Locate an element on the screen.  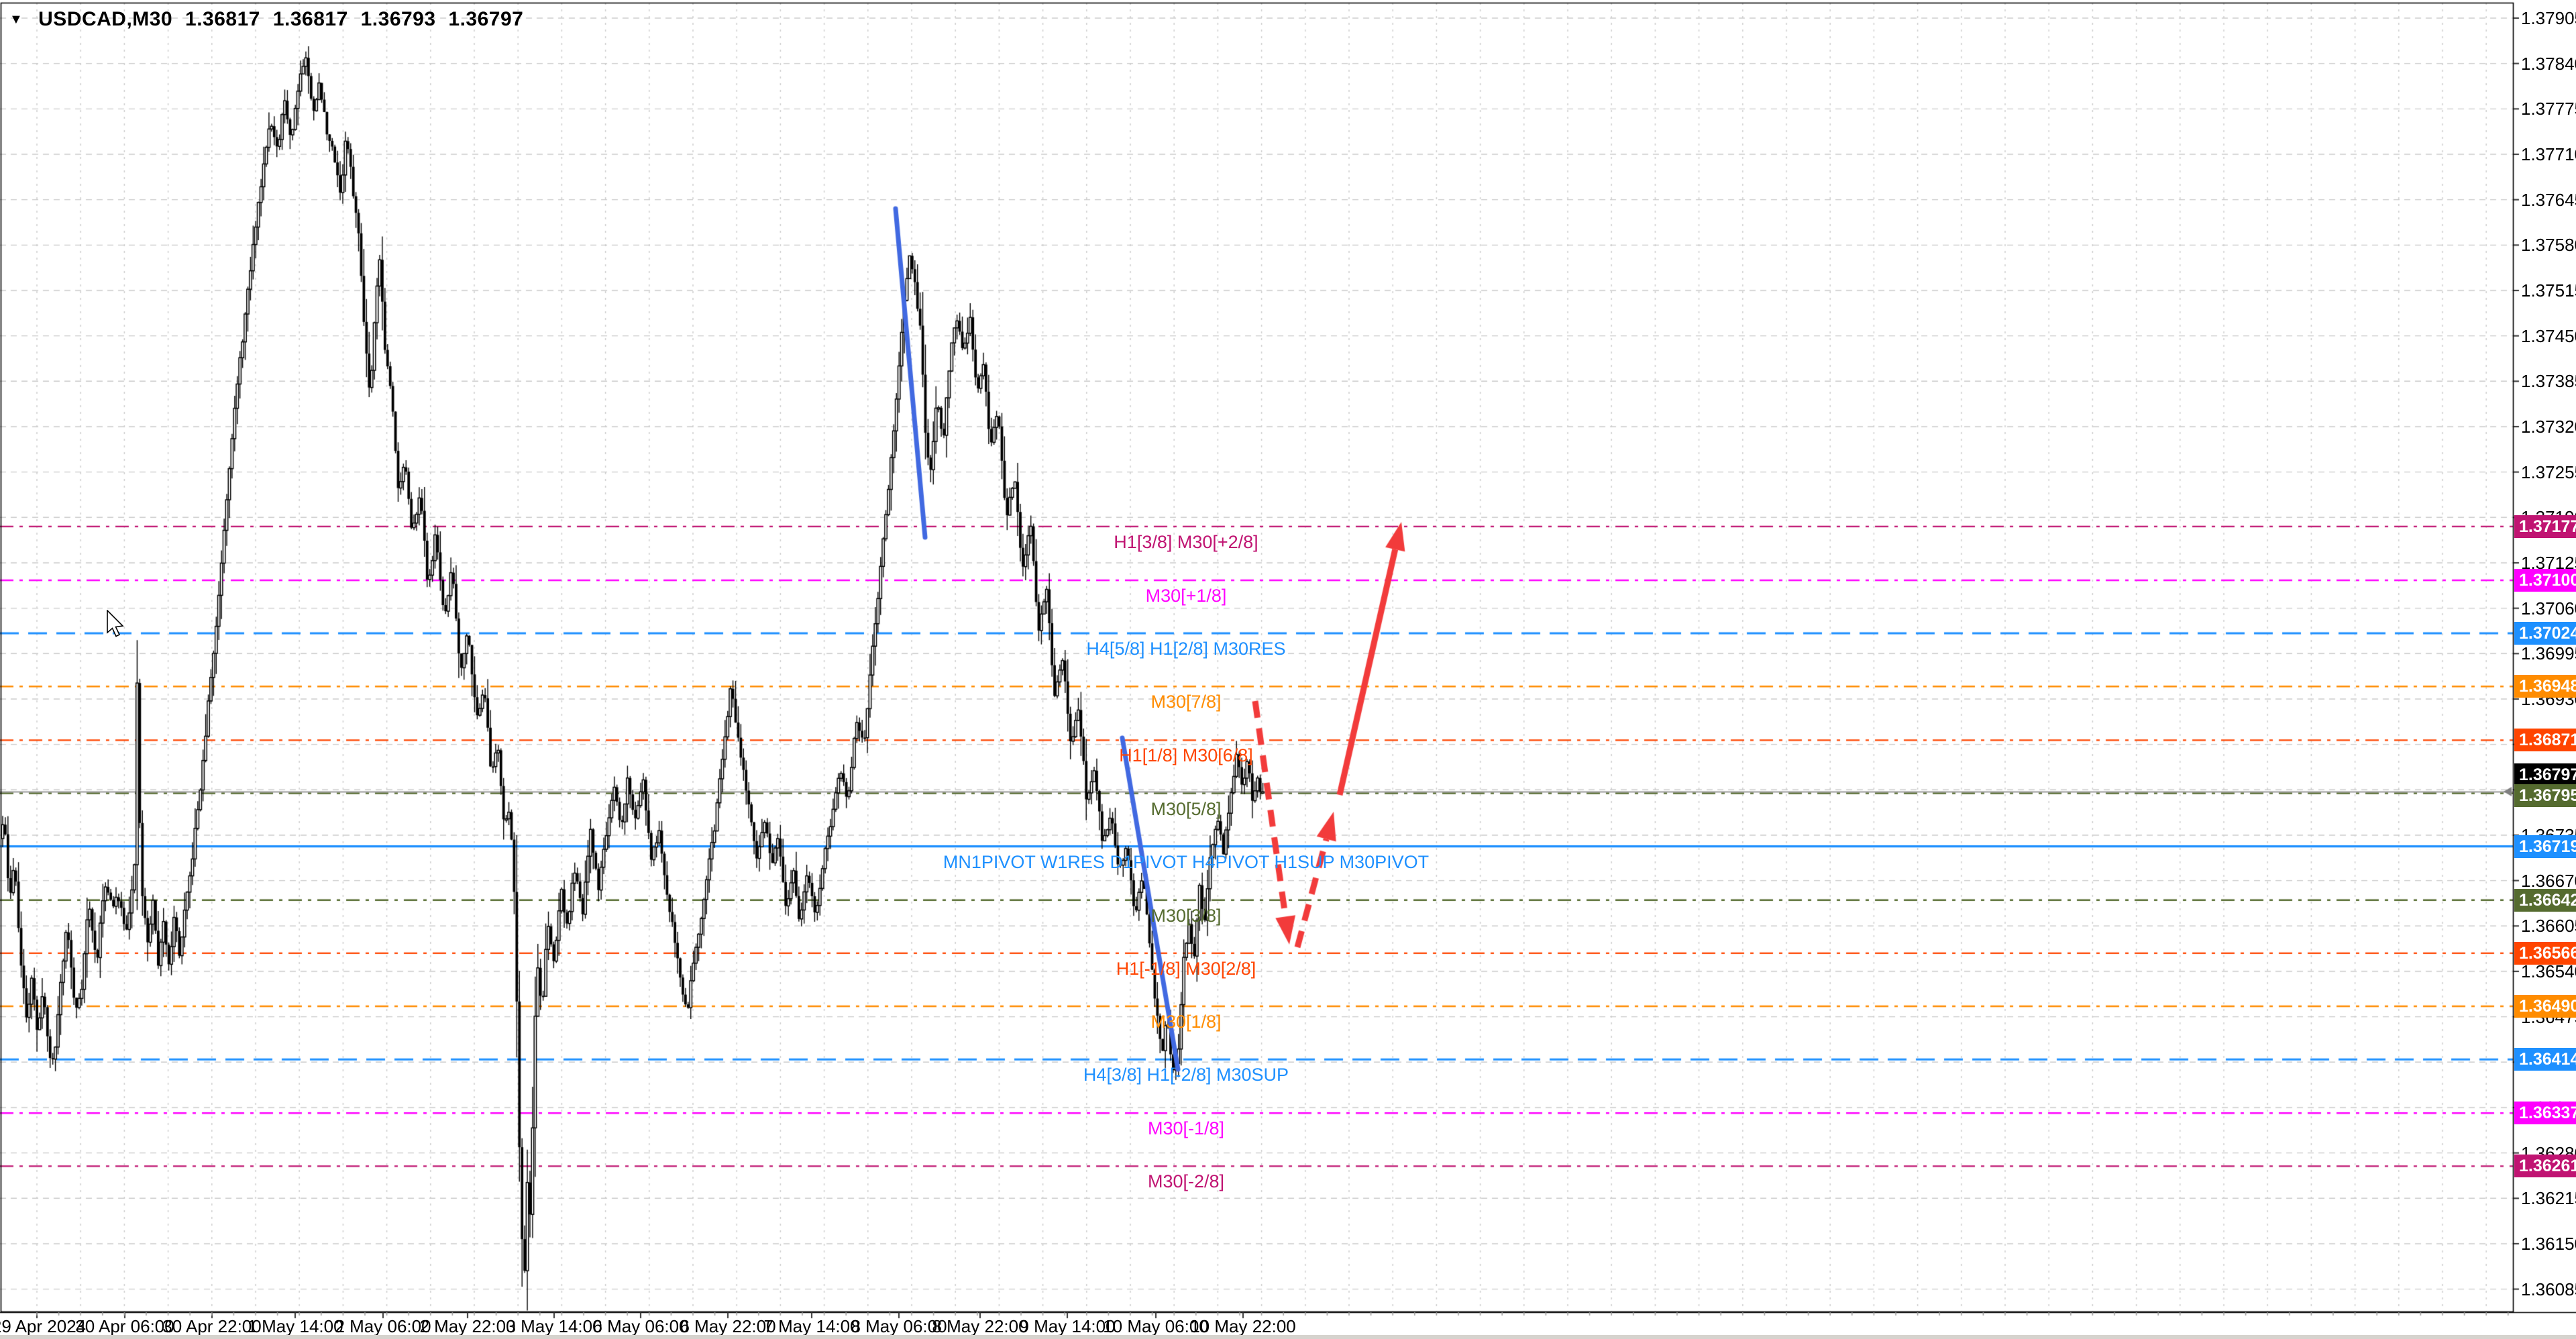
price-tag: 1.36414 is located at coordinates (2545, 1059).